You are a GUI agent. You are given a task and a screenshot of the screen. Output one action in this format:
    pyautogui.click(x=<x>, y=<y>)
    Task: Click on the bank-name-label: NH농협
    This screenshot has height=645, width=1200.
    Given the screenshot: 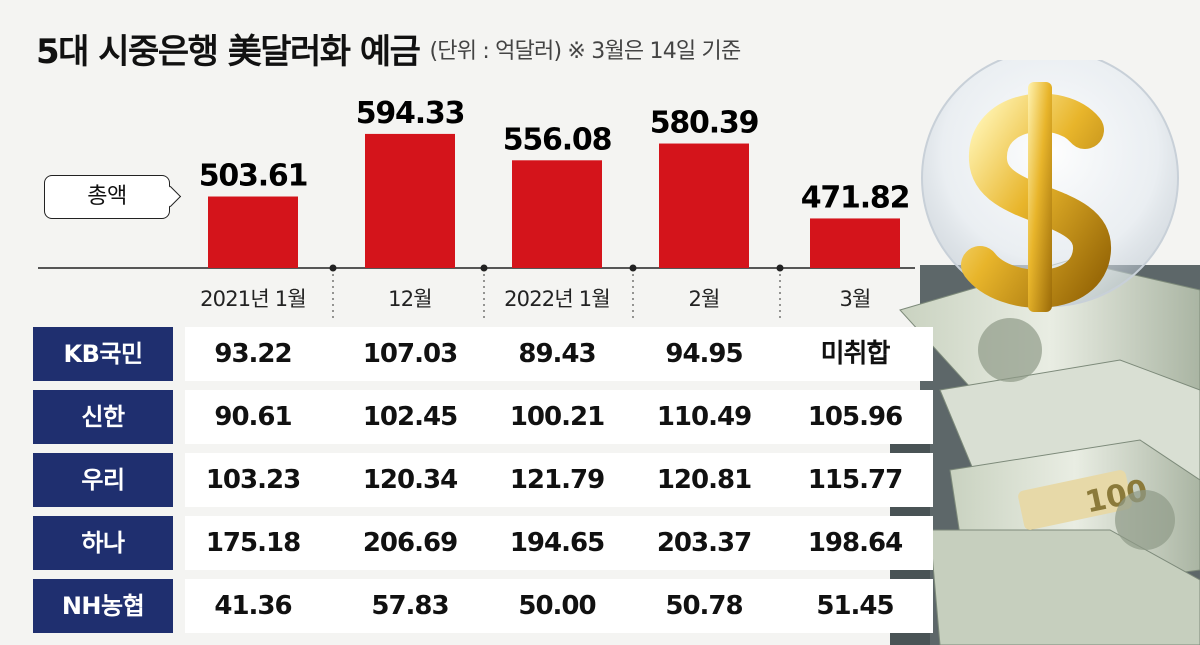 What is the action you would take?
    pyautogui.click(x=103, y=606)
    